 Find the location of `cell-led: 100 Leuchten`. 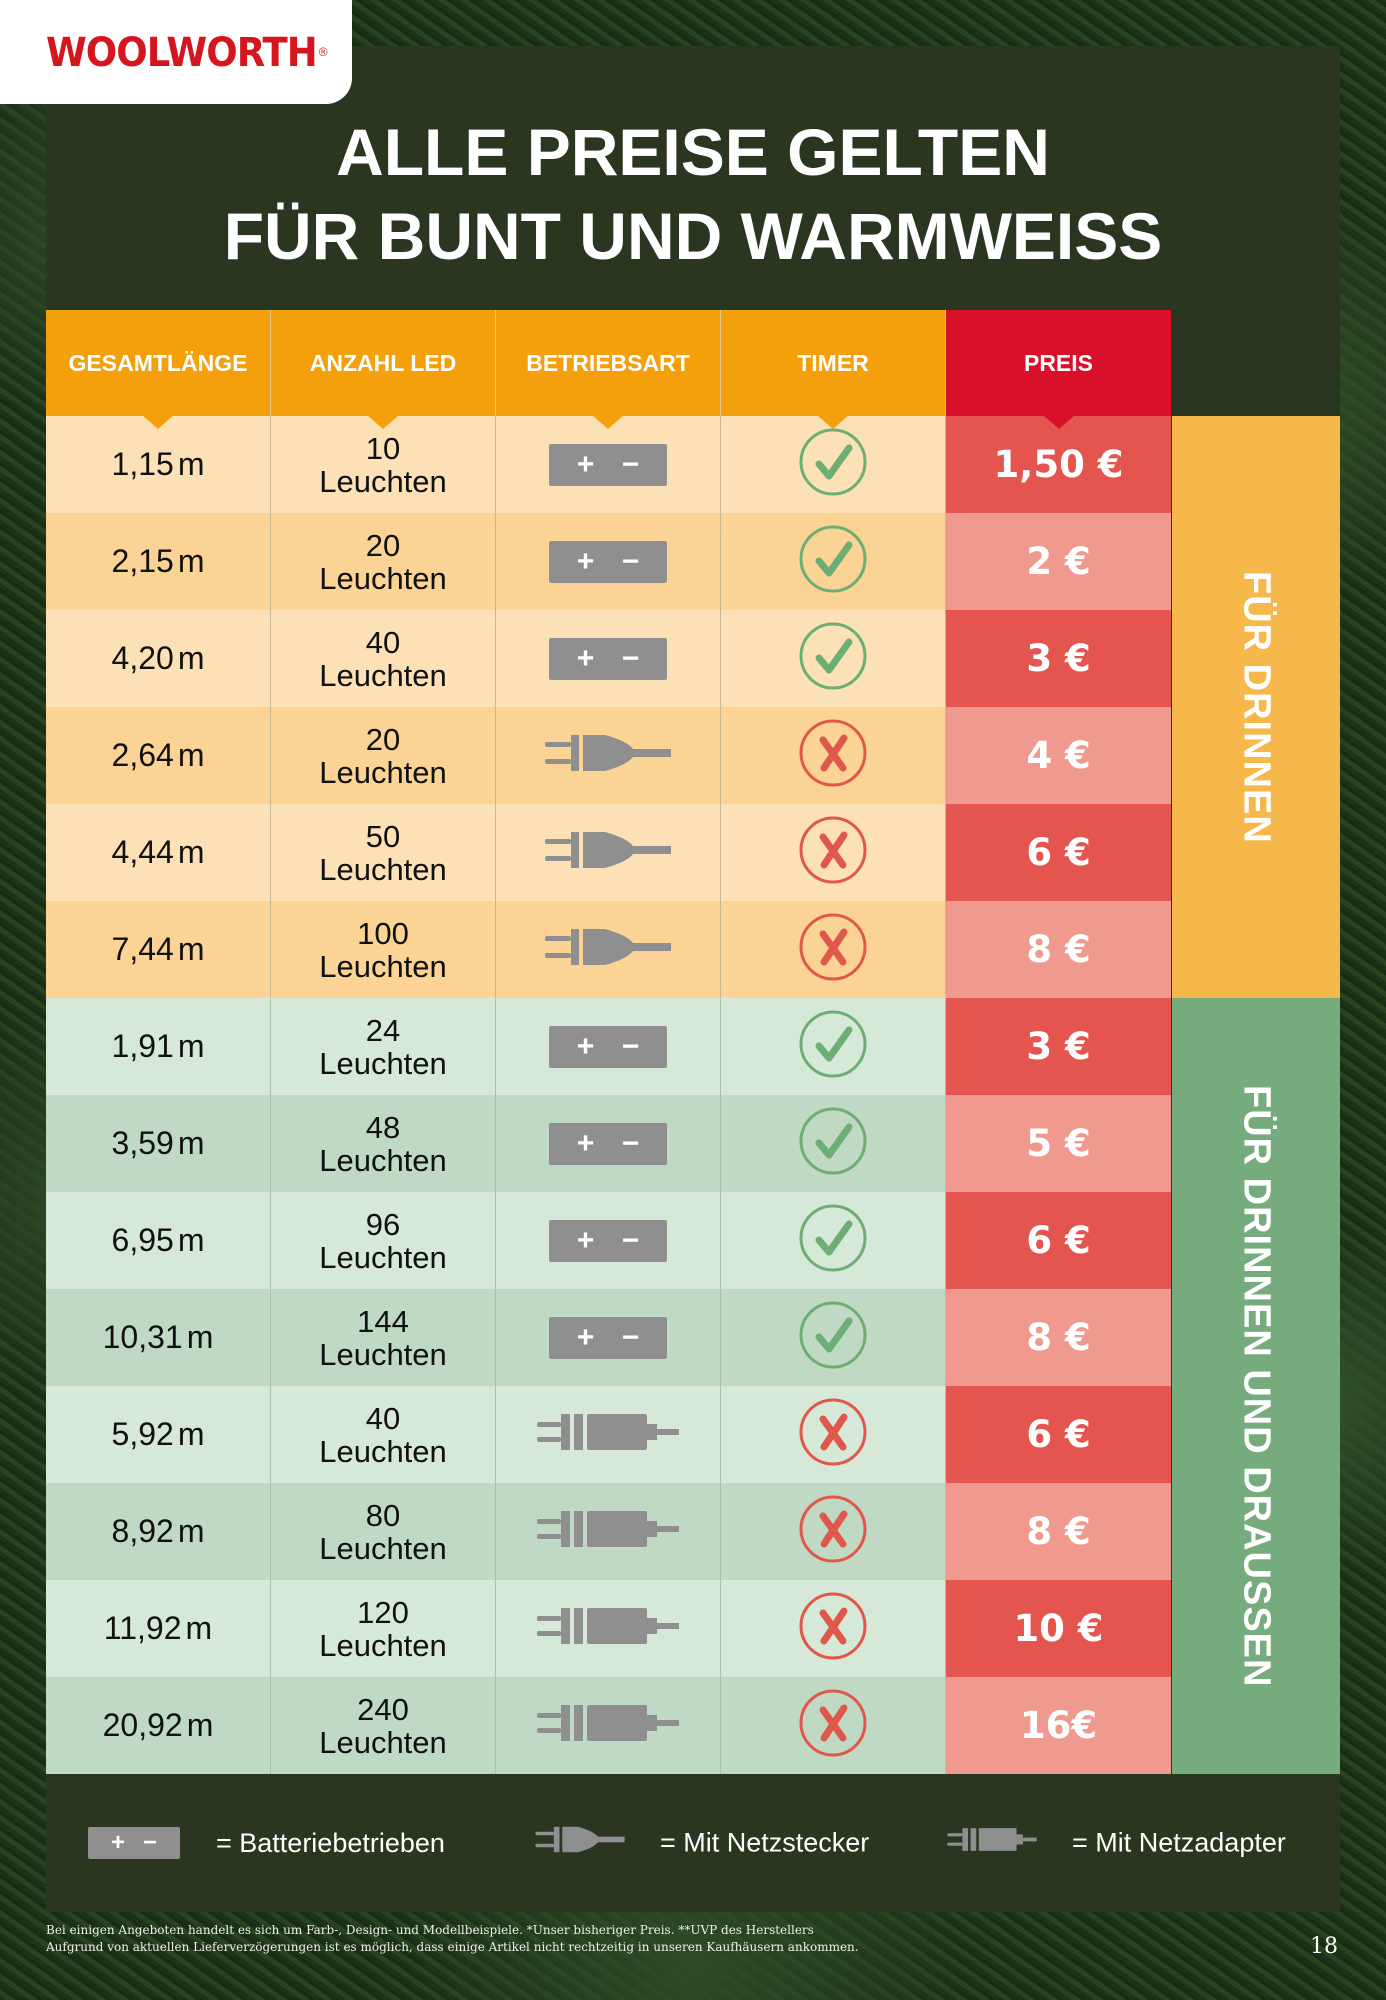

cell-led: 100 Leuchten is located at coordinates (383, 949).